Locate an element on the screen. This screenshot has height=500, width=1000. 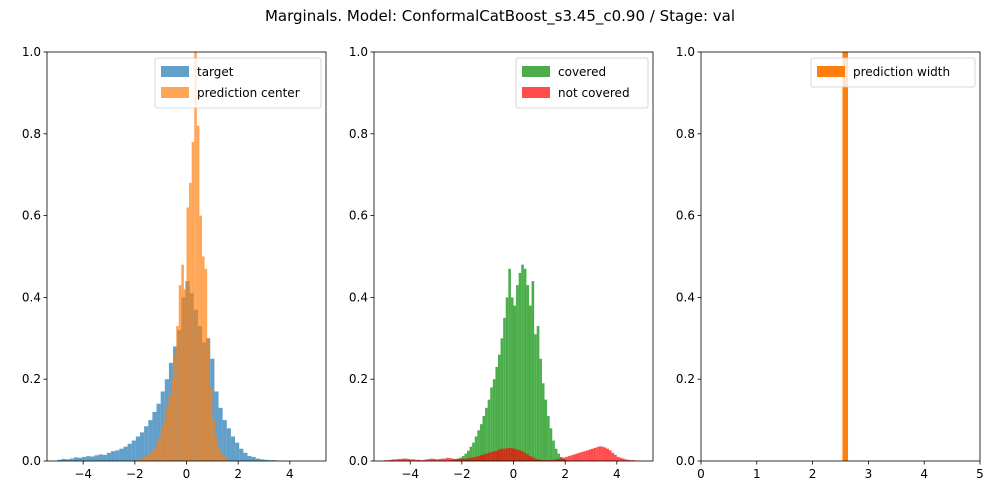
y-tick-label: 0.8 is located at coordinates (31, 134).